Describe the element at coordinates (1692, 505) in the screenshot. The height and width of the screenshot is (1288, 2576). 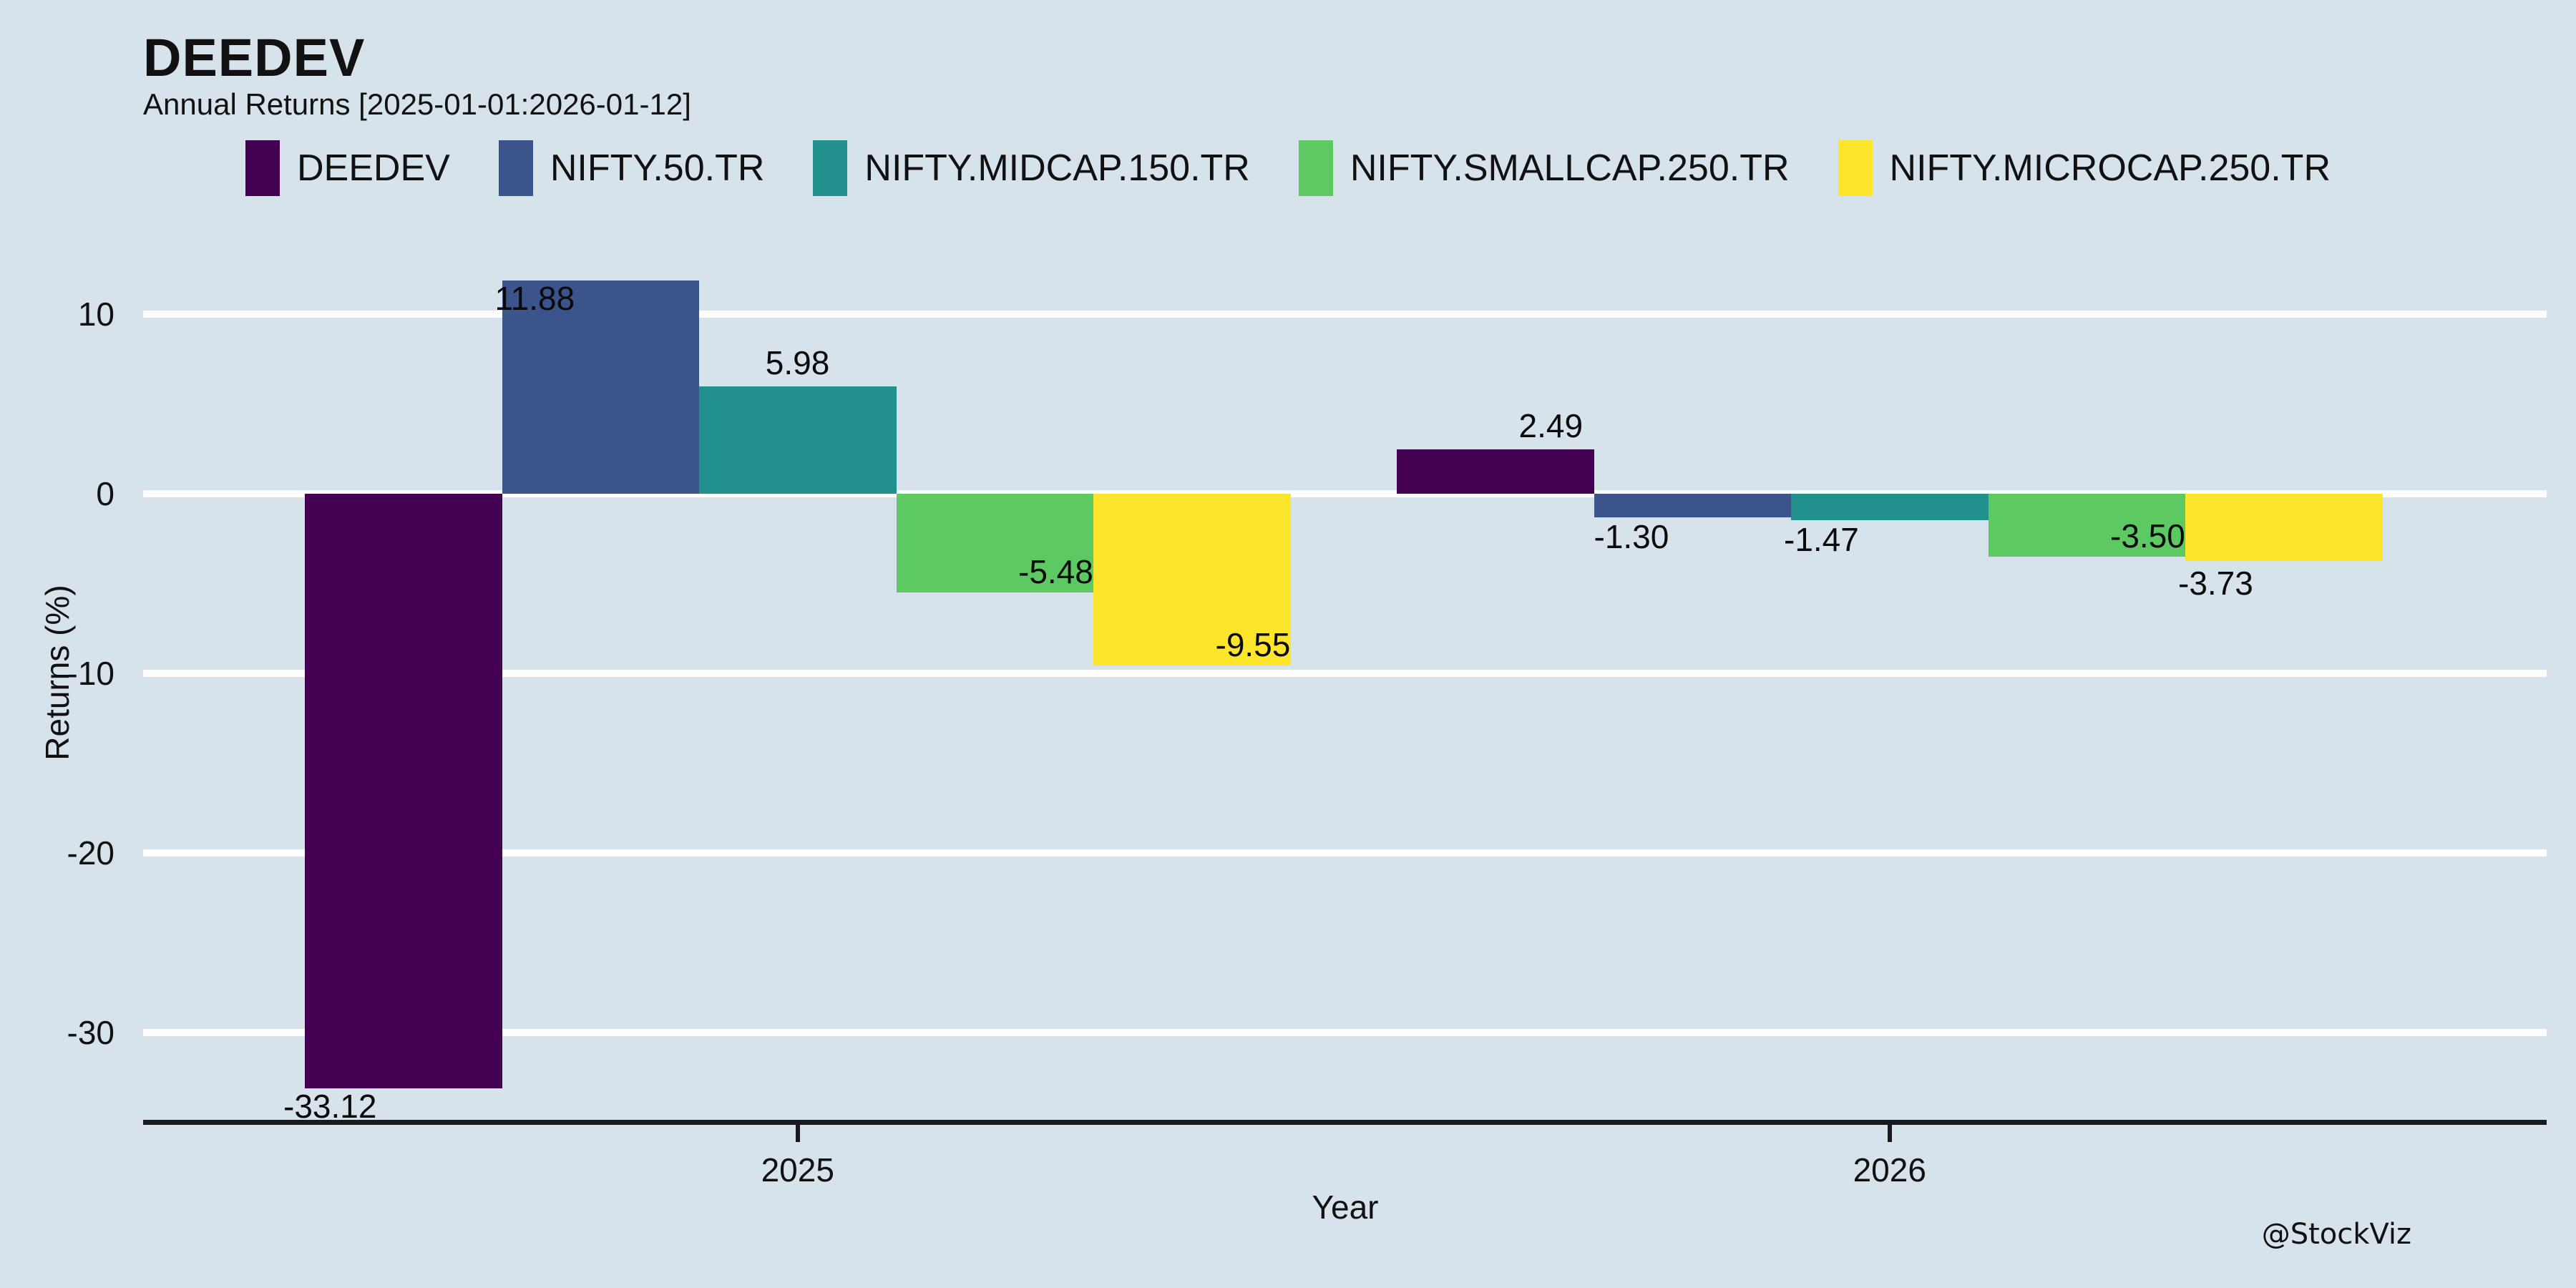
I see `bar-nifty-50-tr-2026` at that location.